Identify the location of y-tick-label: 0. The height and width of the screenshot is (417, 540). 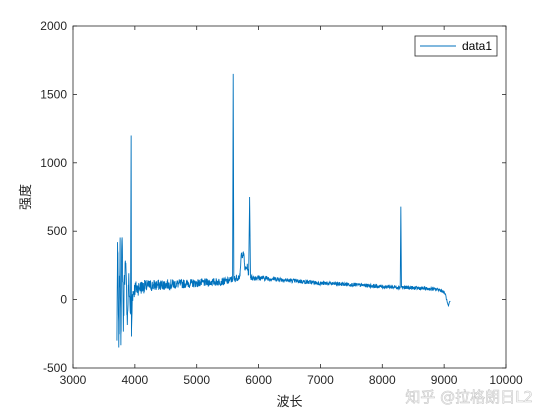
(63, 300).